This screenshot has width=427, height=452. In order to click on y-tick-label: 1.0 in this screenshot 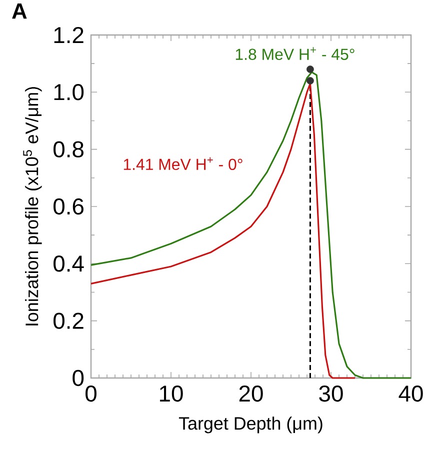, I will do `click(69, 92)`.